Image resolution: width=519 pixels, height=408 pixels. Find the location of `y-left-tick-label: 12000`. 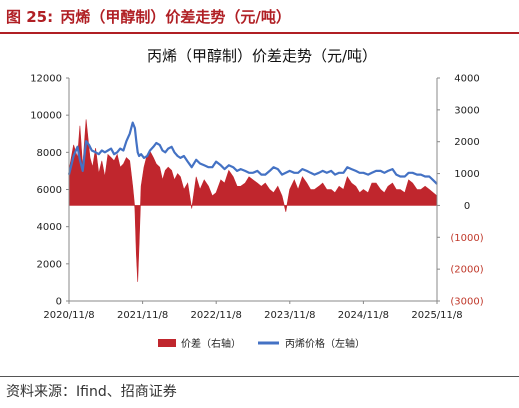

y-left-tick-label: 12000 is located at coordinates (46, 79).